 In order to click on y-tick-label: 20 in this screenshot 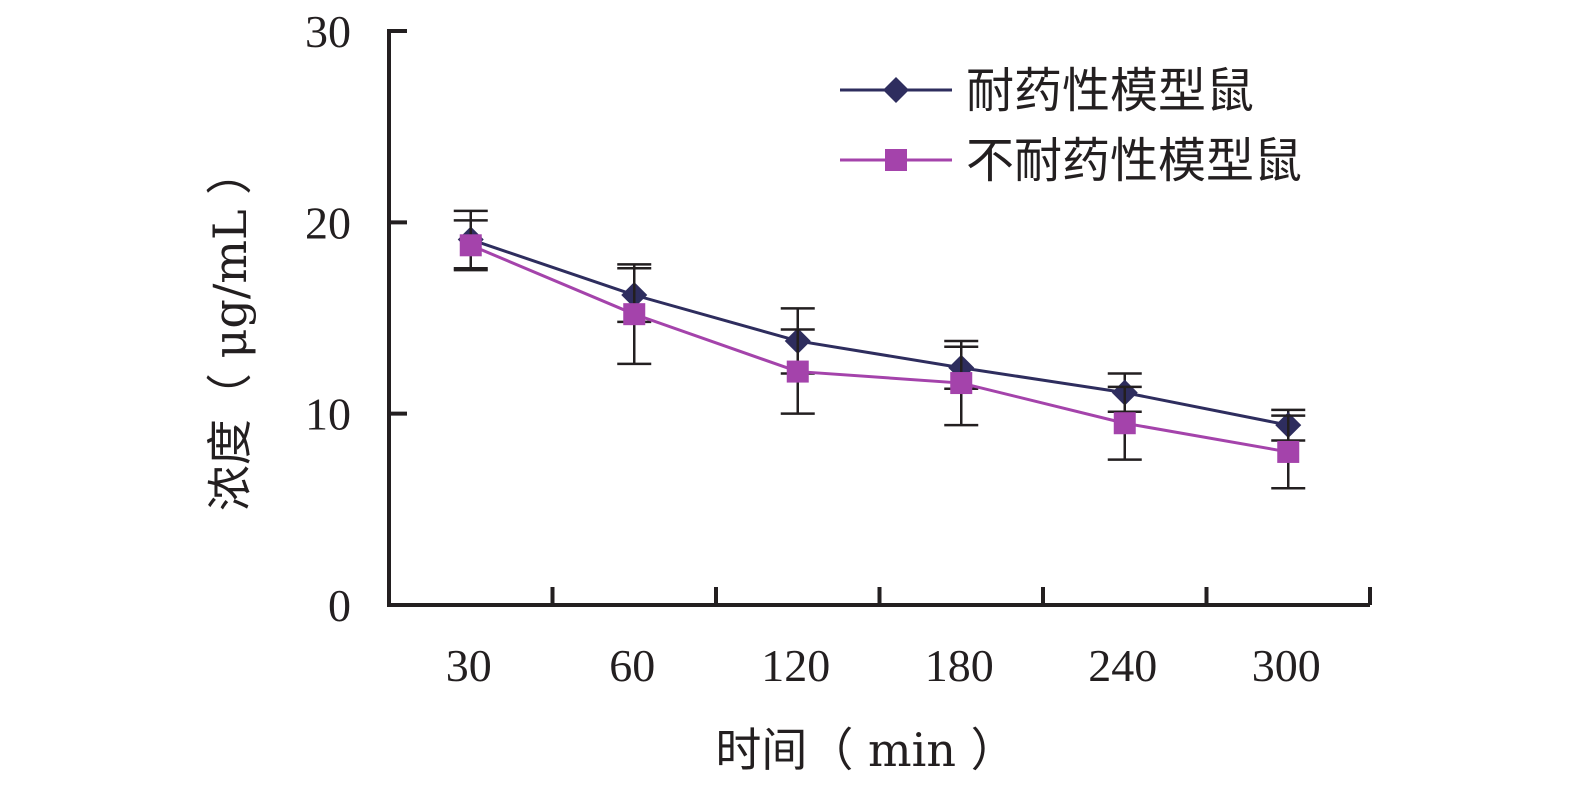, I will do `click(328, 222)`.